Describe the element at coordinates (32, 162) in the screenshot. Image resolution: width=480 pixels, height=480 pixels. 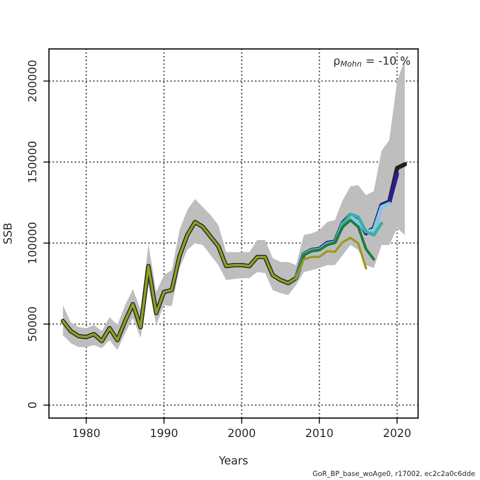
I see `y-tick-label: 150000` at that location.